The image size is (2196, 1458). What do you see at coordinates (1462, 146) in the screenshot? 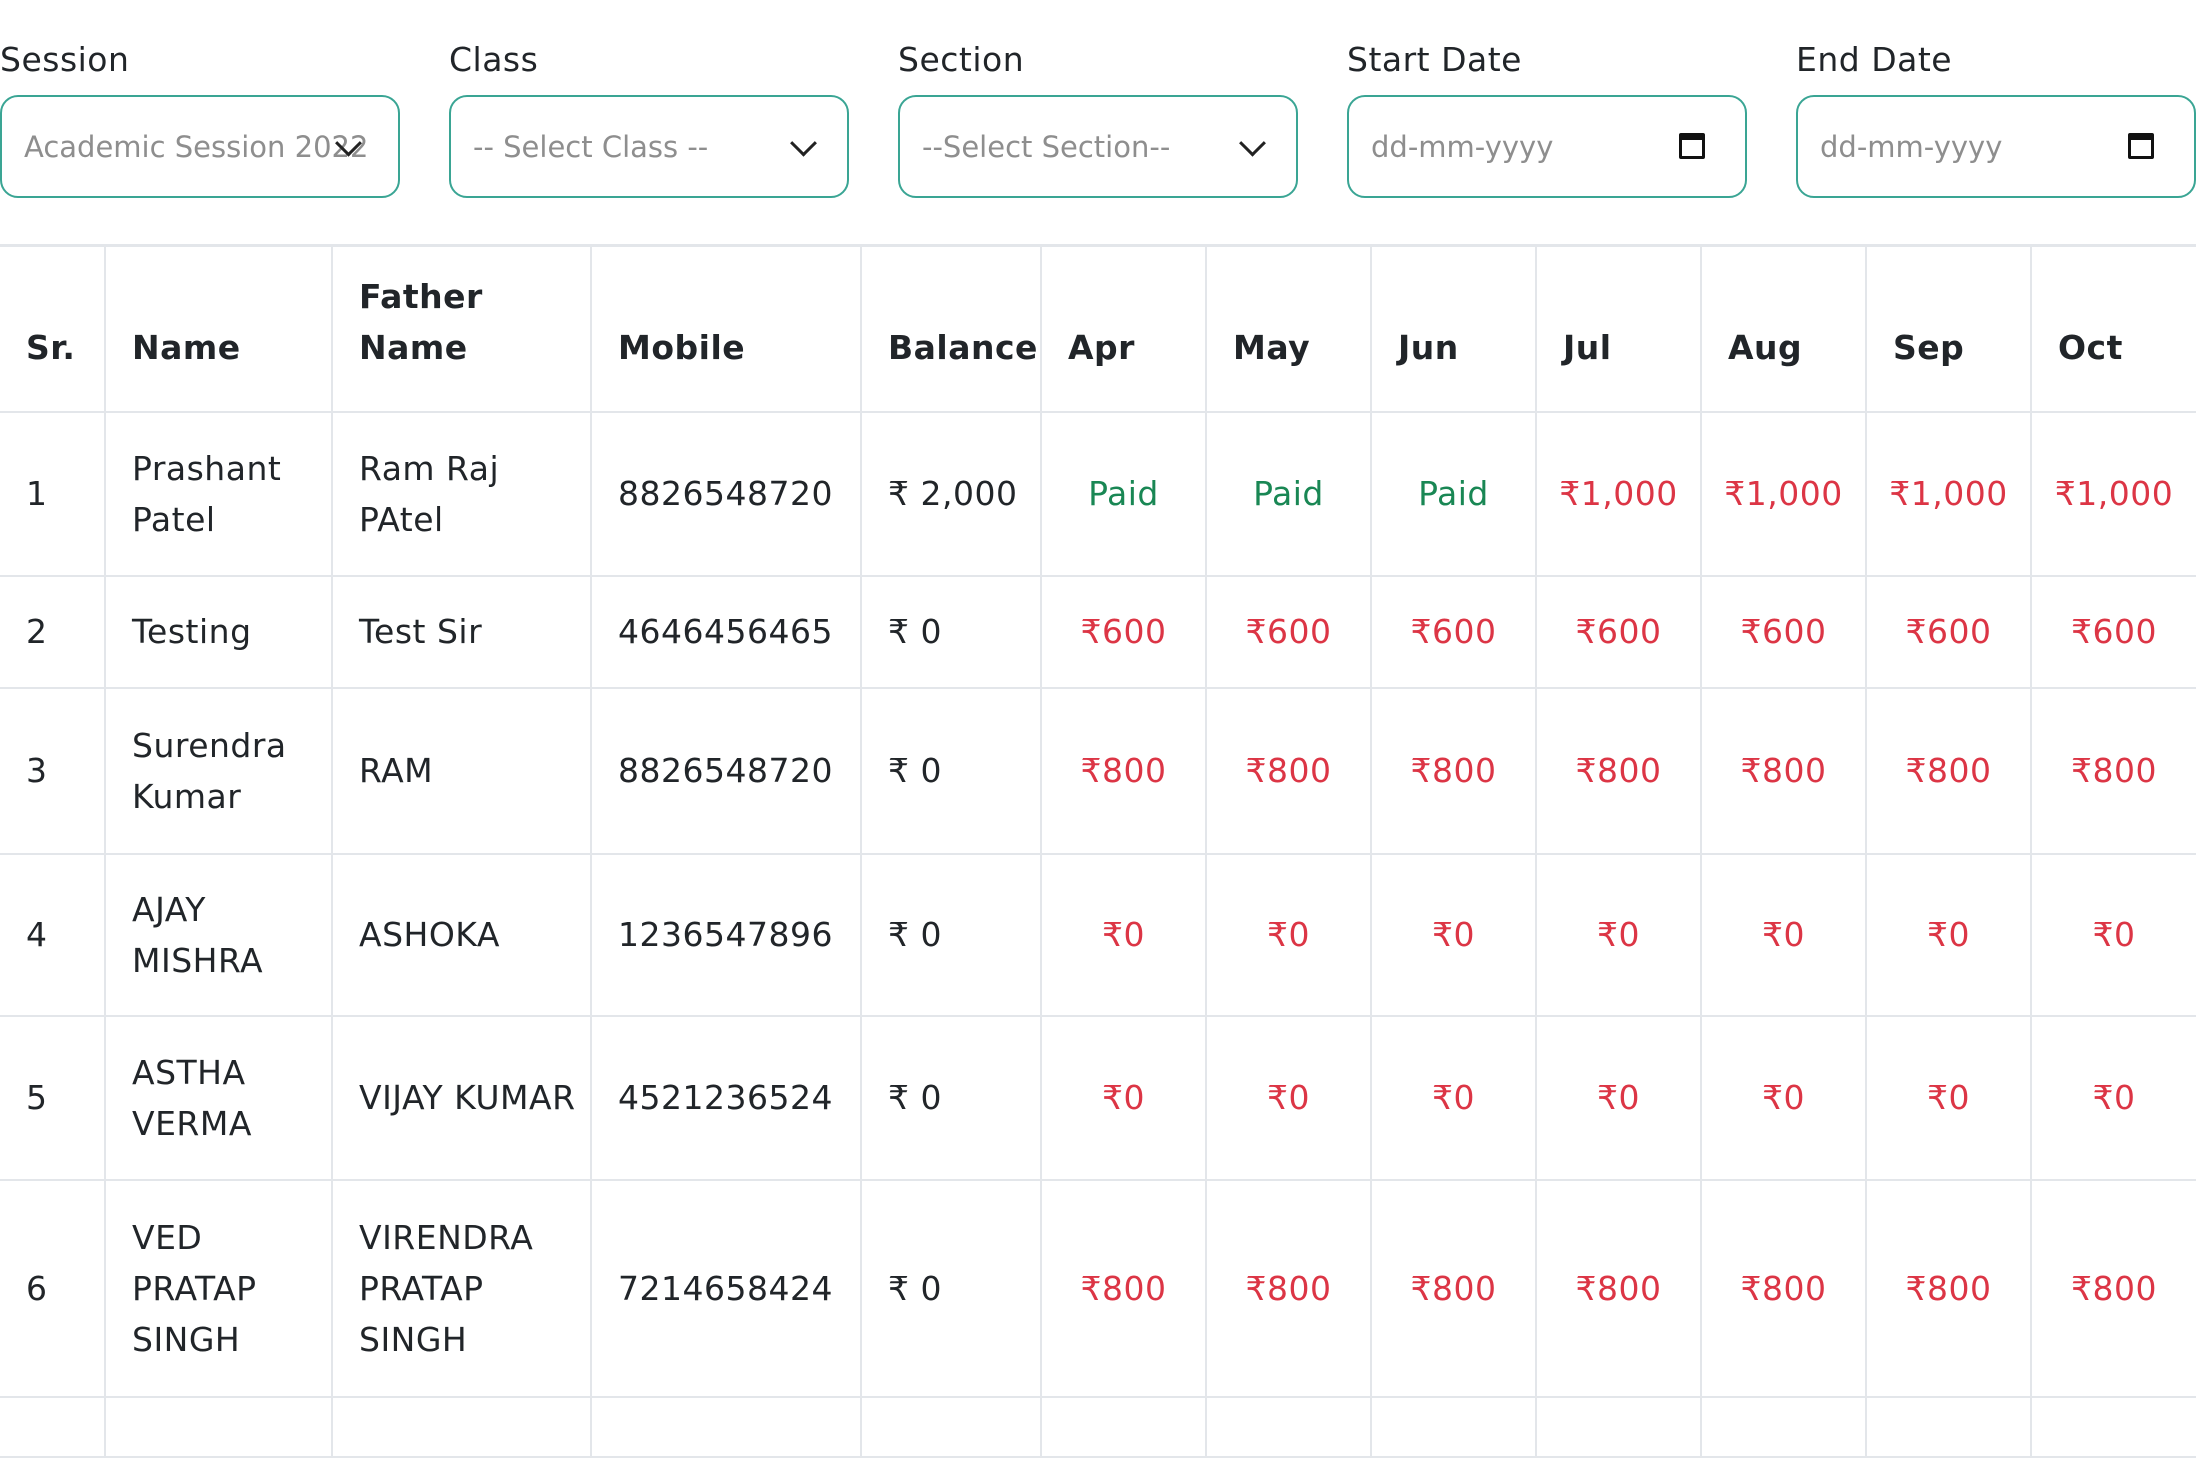
I see `start-date-placeholder: dd-mm-yyyy` at bounding box center [1462, 146].